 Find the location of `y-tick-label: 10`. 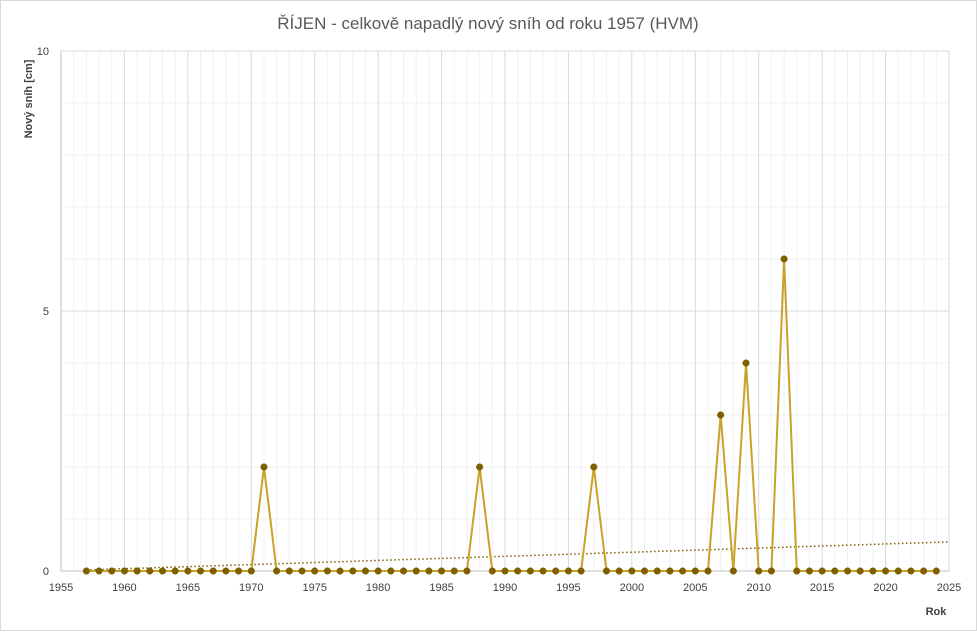

y-tick-label: 10 is located at coordinates (43, 52).